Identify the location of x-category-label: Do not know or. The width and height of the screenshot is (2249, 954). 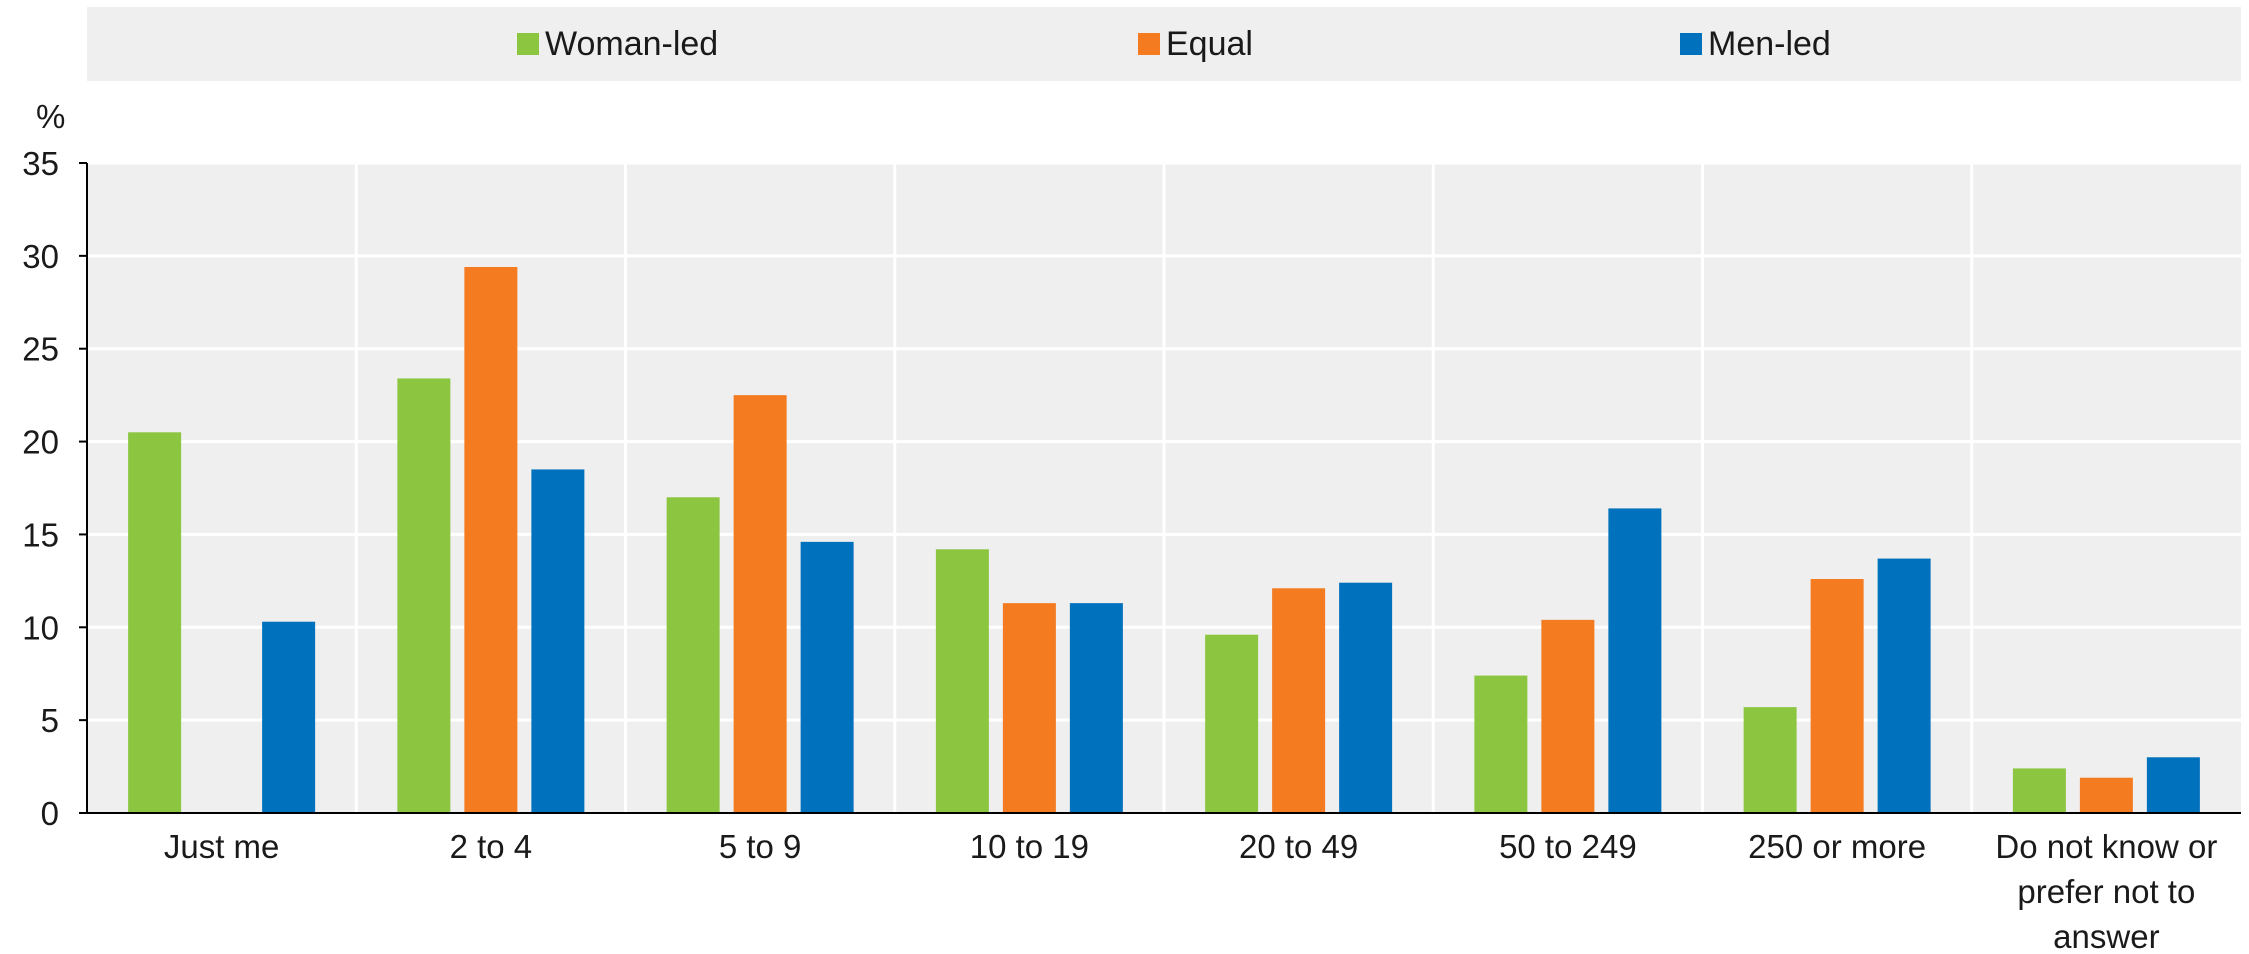
(2106, 846).